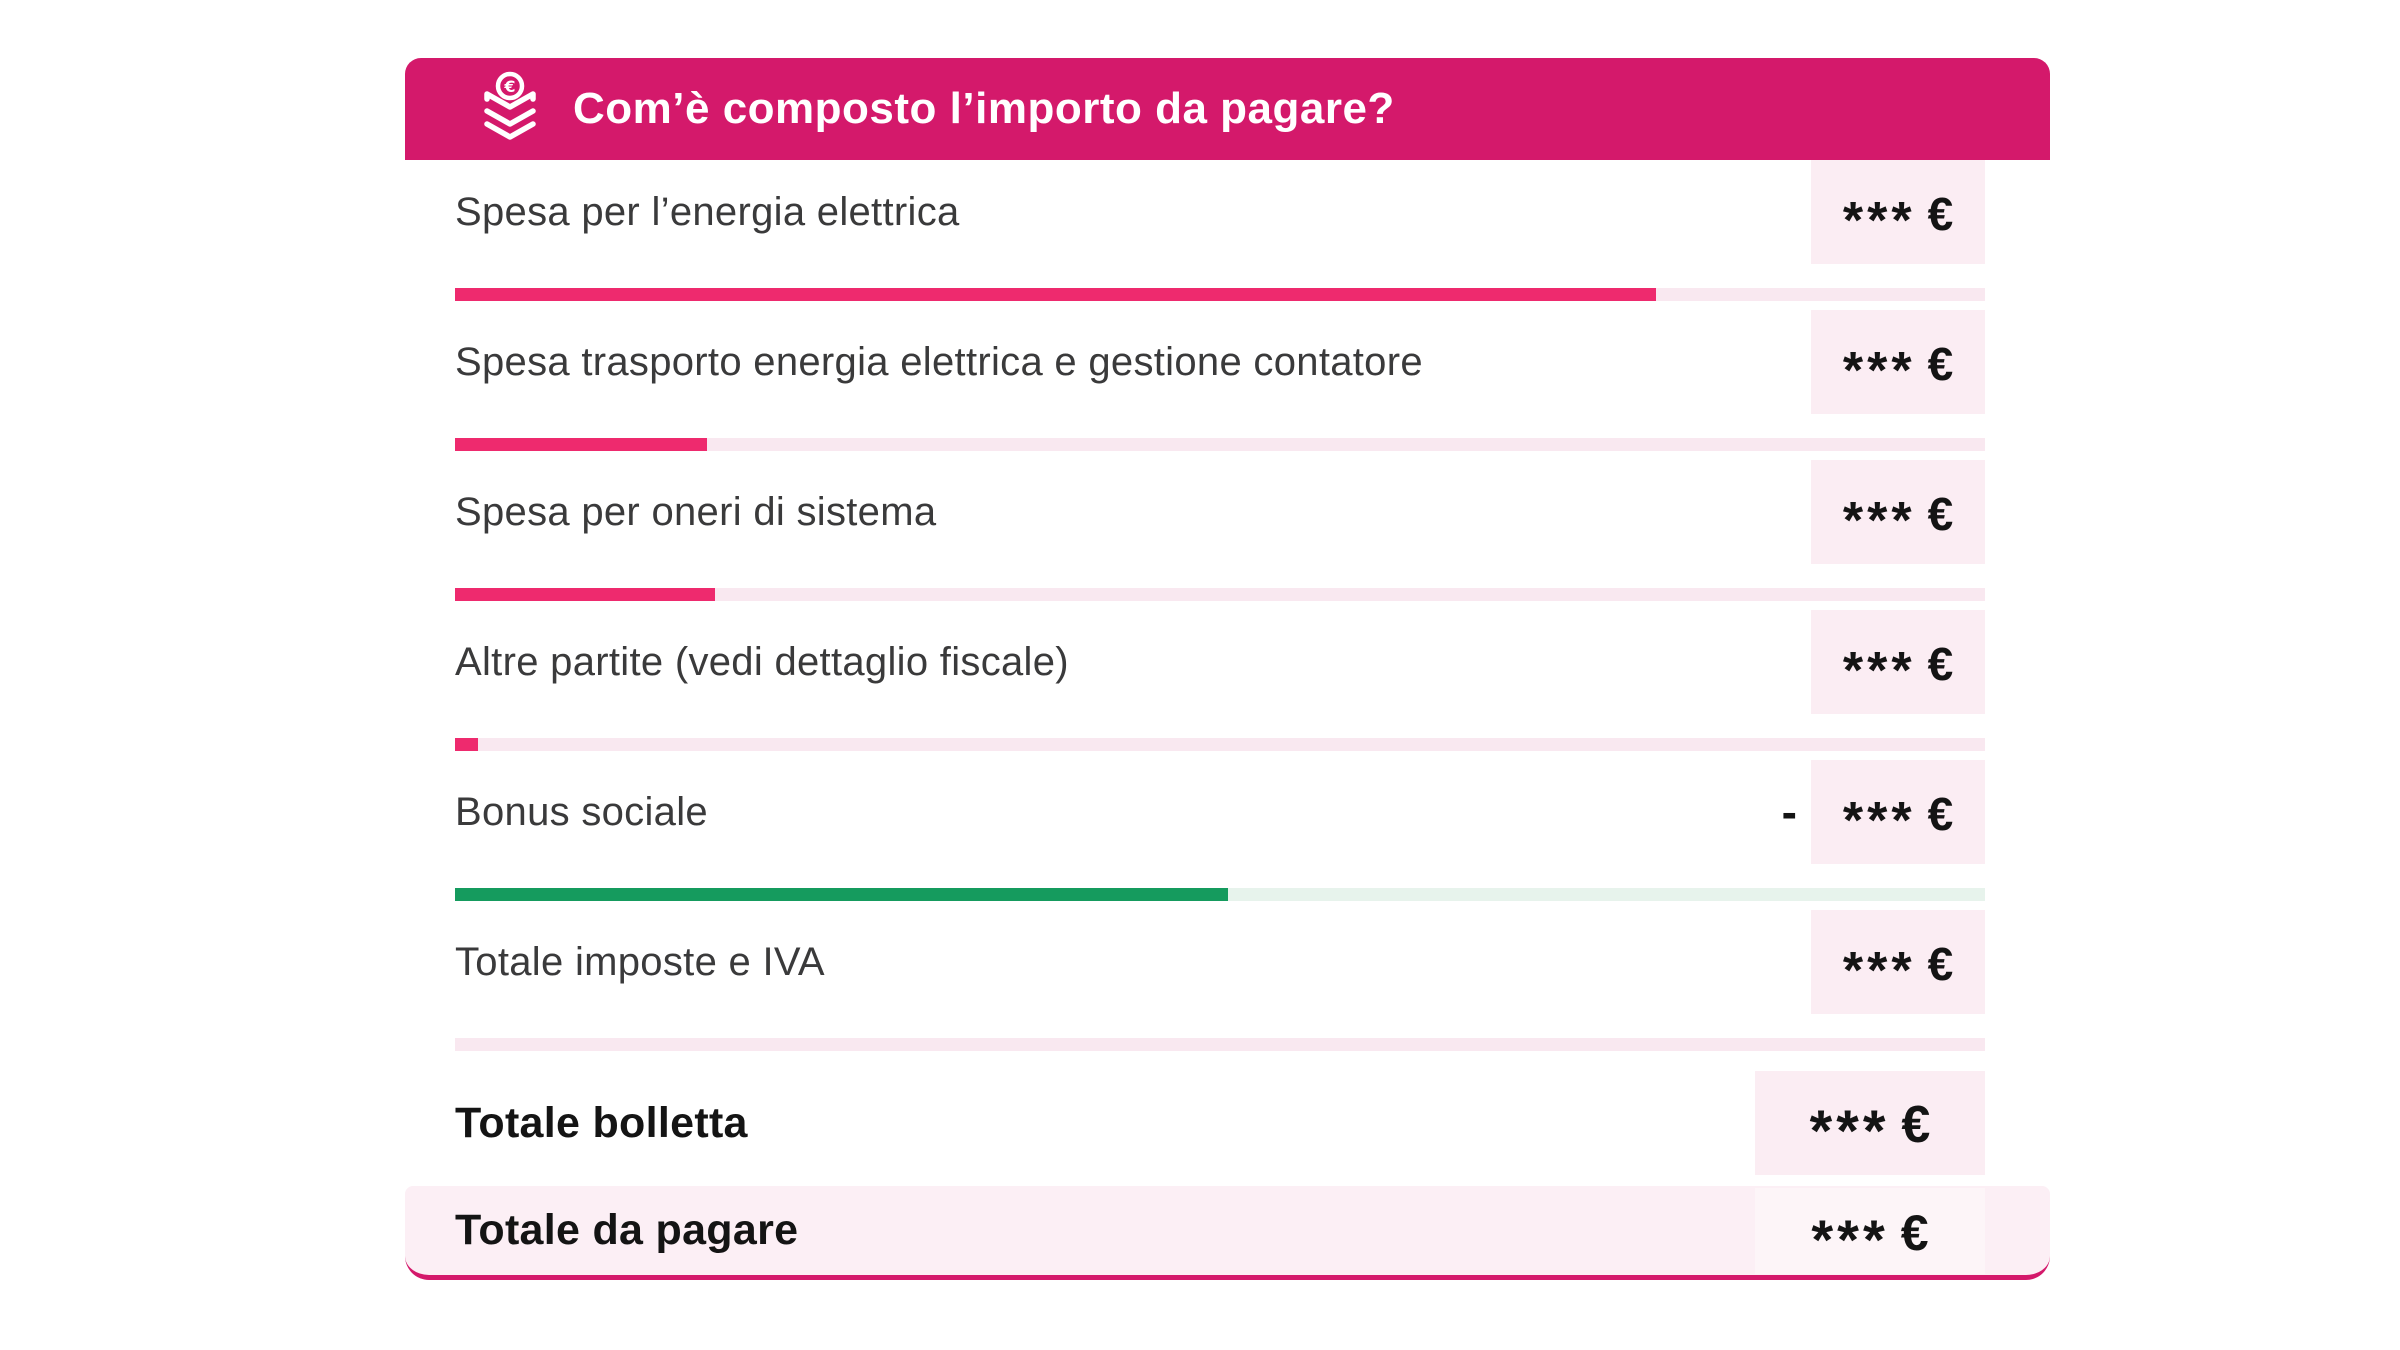 This screenshot has height=1350, width=2400. I want to click on row-label: Altre partite (vedi dettaglio fiscale), so click(762, 661).